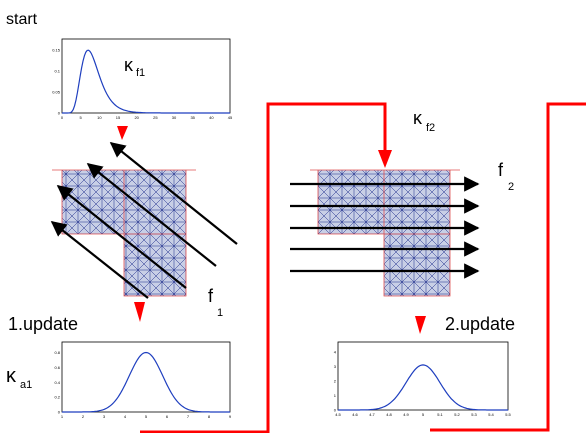 This screenshot has height=433, width=586. Describe the element at coordinates (230, 416) in the screenshot. I see `x-tick-label: 9` at that location.